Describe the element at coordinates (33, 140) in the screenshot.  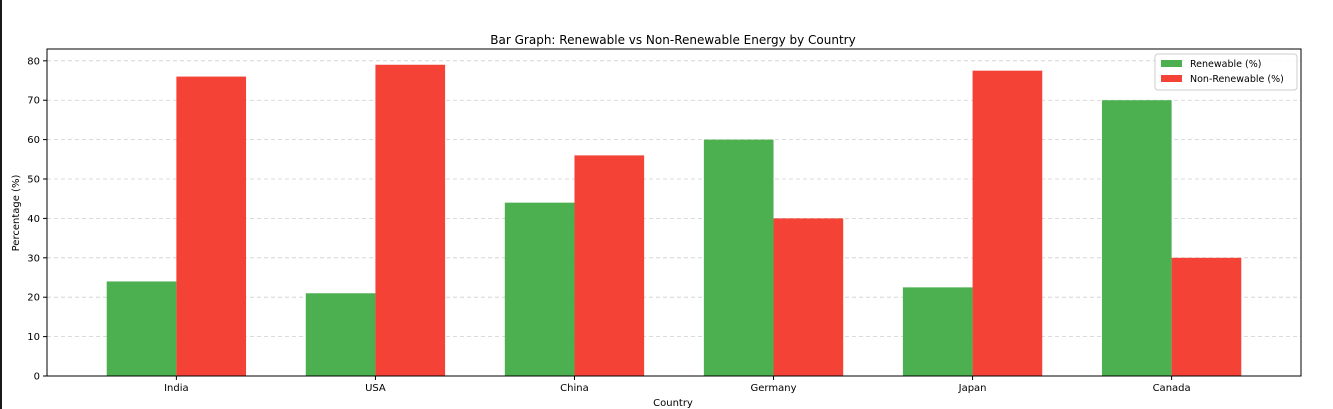
I see `y-tick-label: 60` at that location.